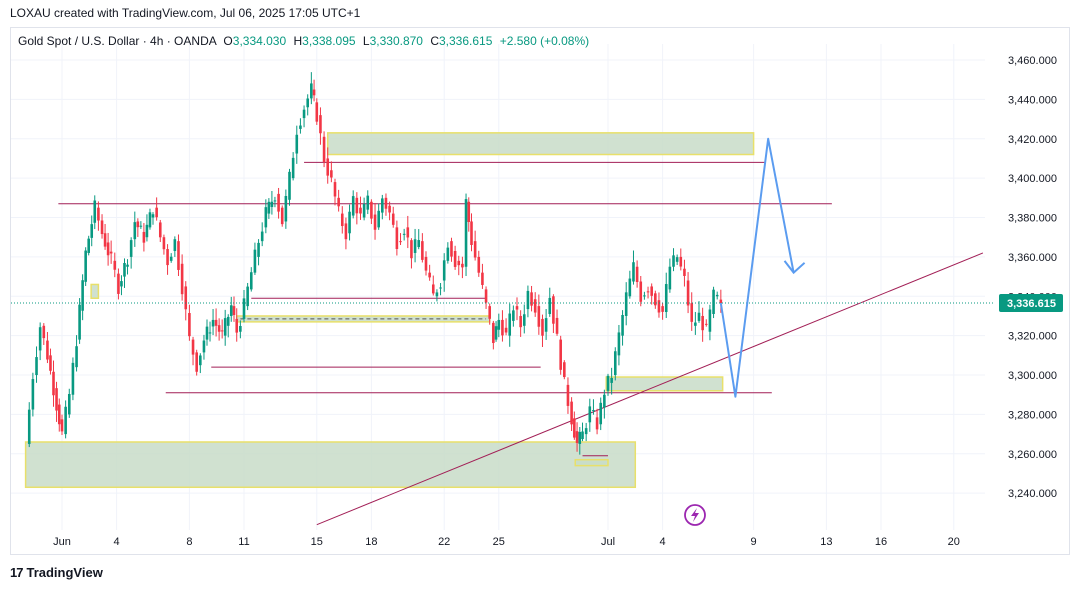  What do you see at coordinates (506, 542) in the screenshot?
I see `time-axis: Jun 4 8 11 15 18 22 25 Jul 4 9 13 16 20` at bounding box center [506, 542].